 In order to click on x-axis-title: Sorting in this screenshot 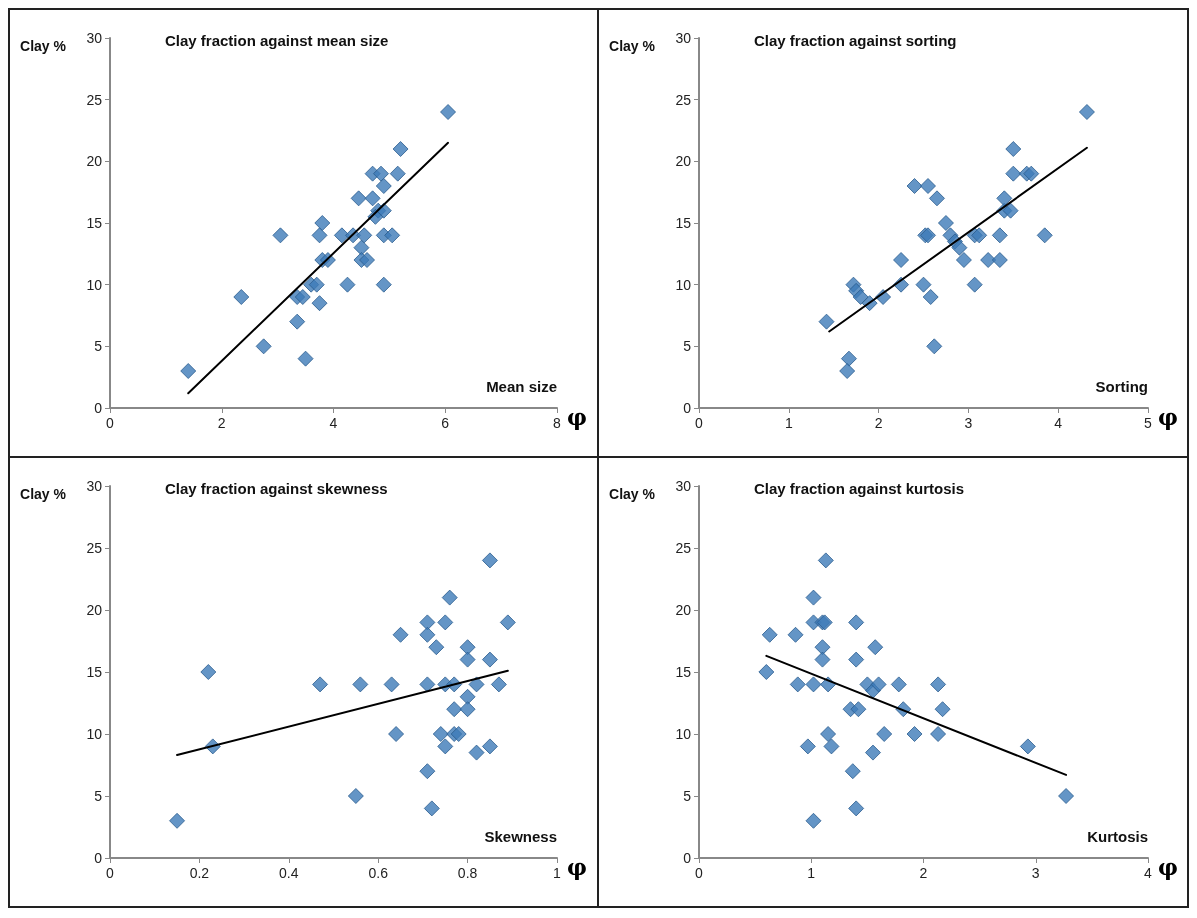, I will do `click(1121, 386)`.